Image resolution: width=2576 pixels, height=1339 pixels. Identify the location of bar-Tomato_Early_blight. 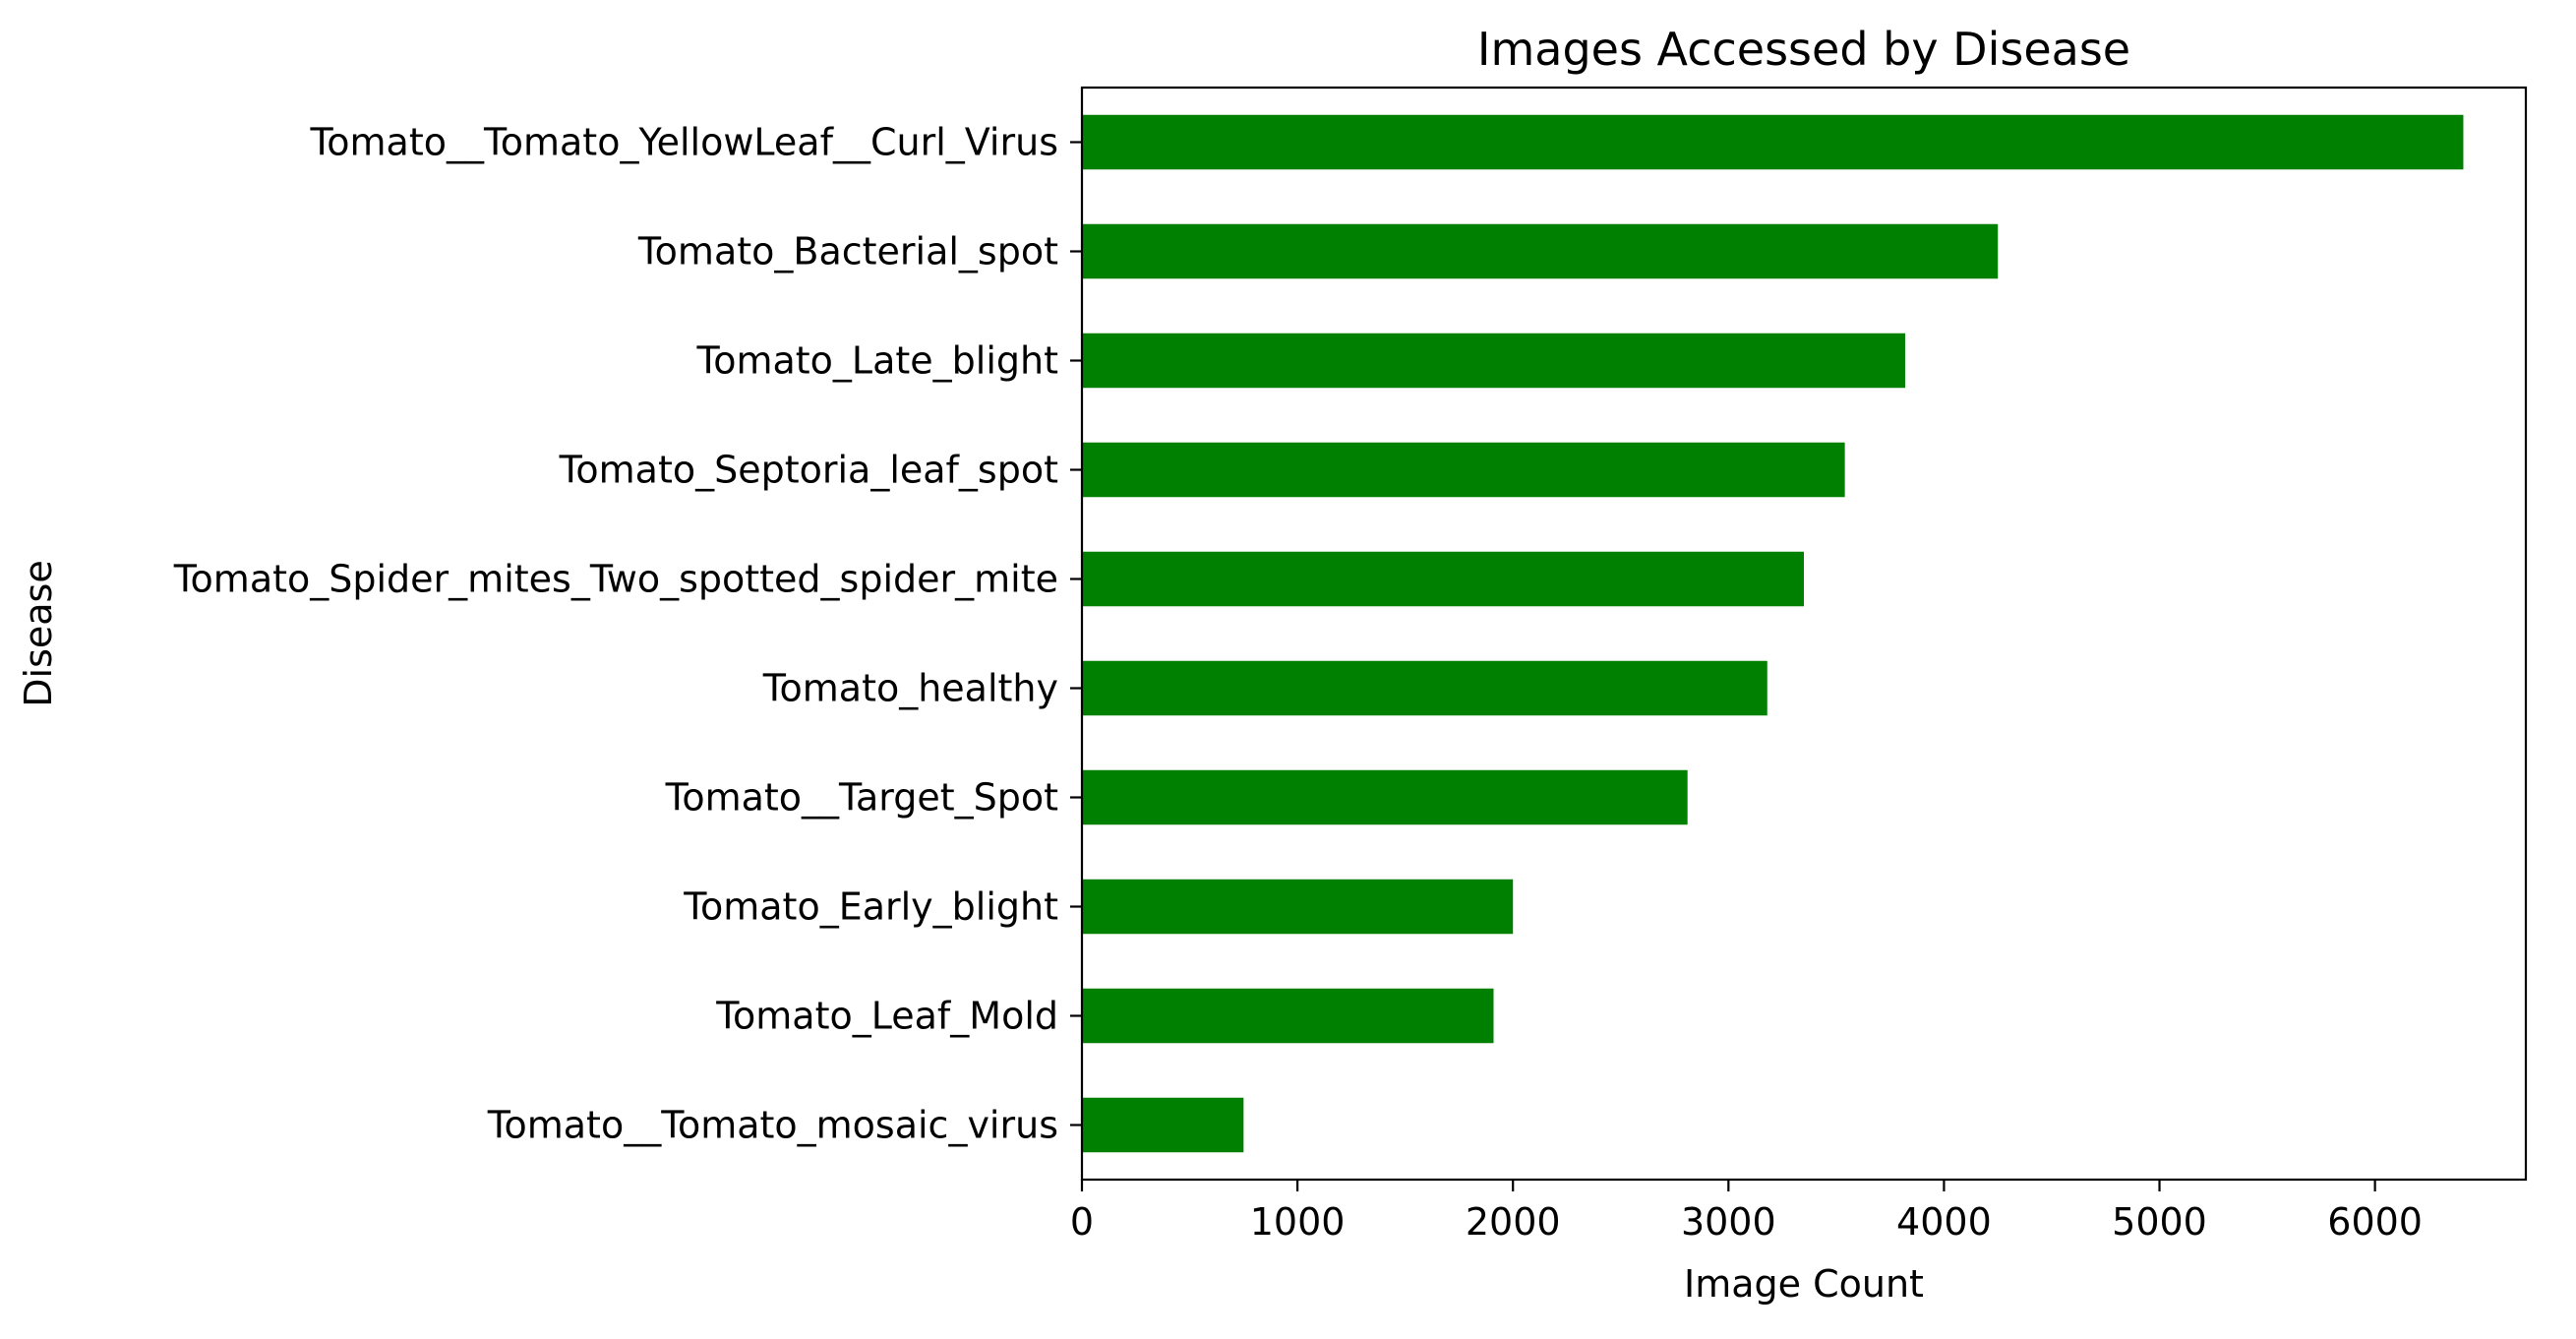
(1298, 907).